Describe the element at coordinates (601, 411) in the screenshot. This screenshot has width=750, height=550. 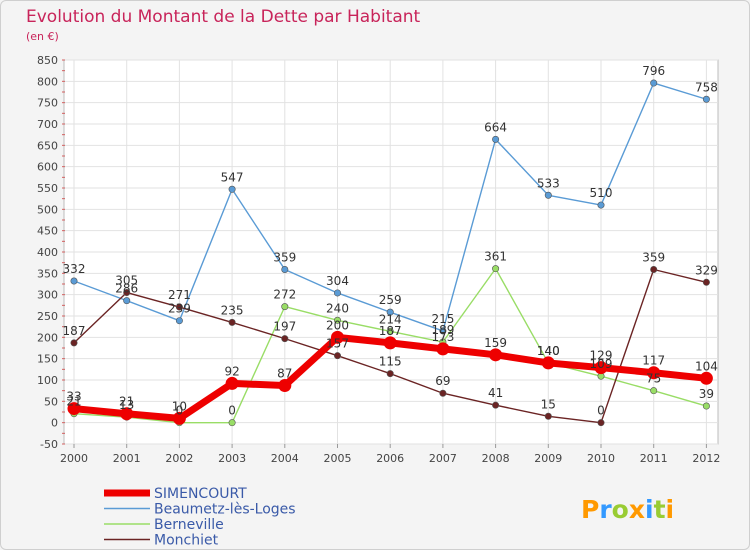
I see `data-label: 0` at that location.